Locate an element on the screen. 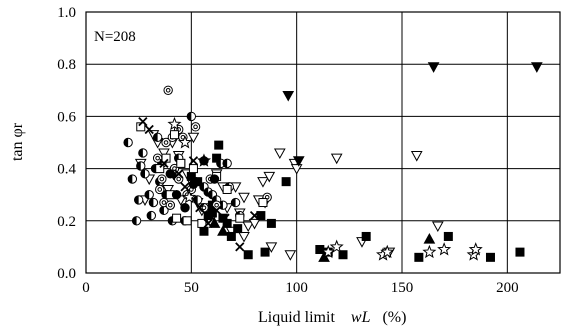 Image resolution: width=586 pixels, height=334 pixels. x-axis-unit: (%) is located at coordinates (394, 317).